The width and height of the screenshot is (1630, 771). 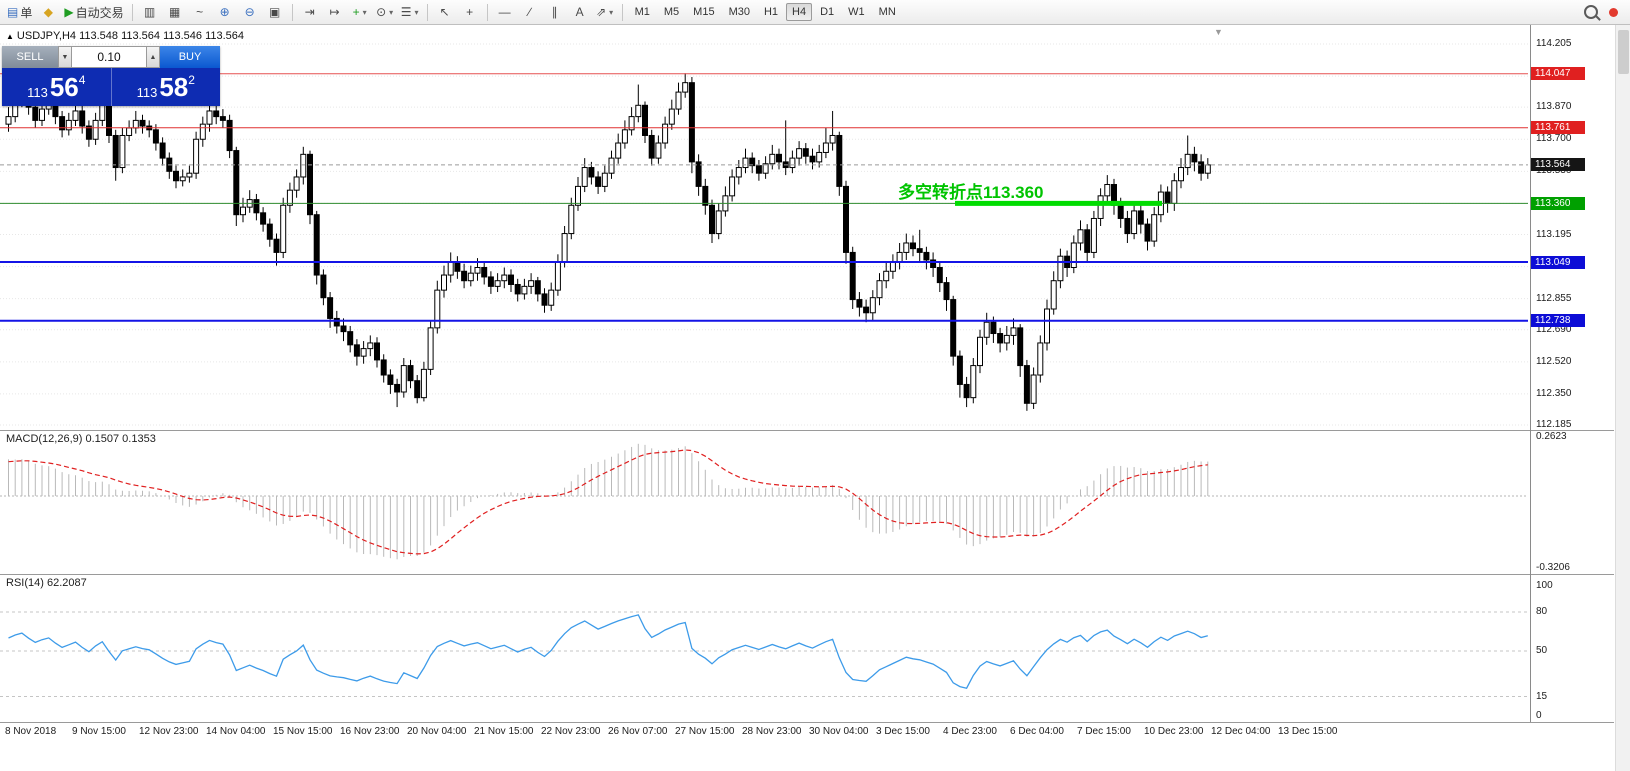 I want to click on lot-decrease-button: ▼, so click(x=65, y=57).